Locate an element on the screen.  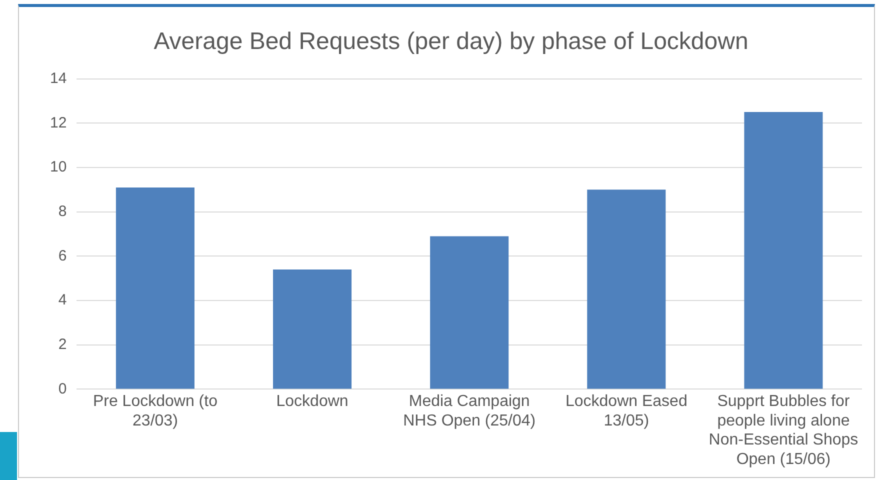
x-tick-label: Lockdown is located at coordinates (312, 401).